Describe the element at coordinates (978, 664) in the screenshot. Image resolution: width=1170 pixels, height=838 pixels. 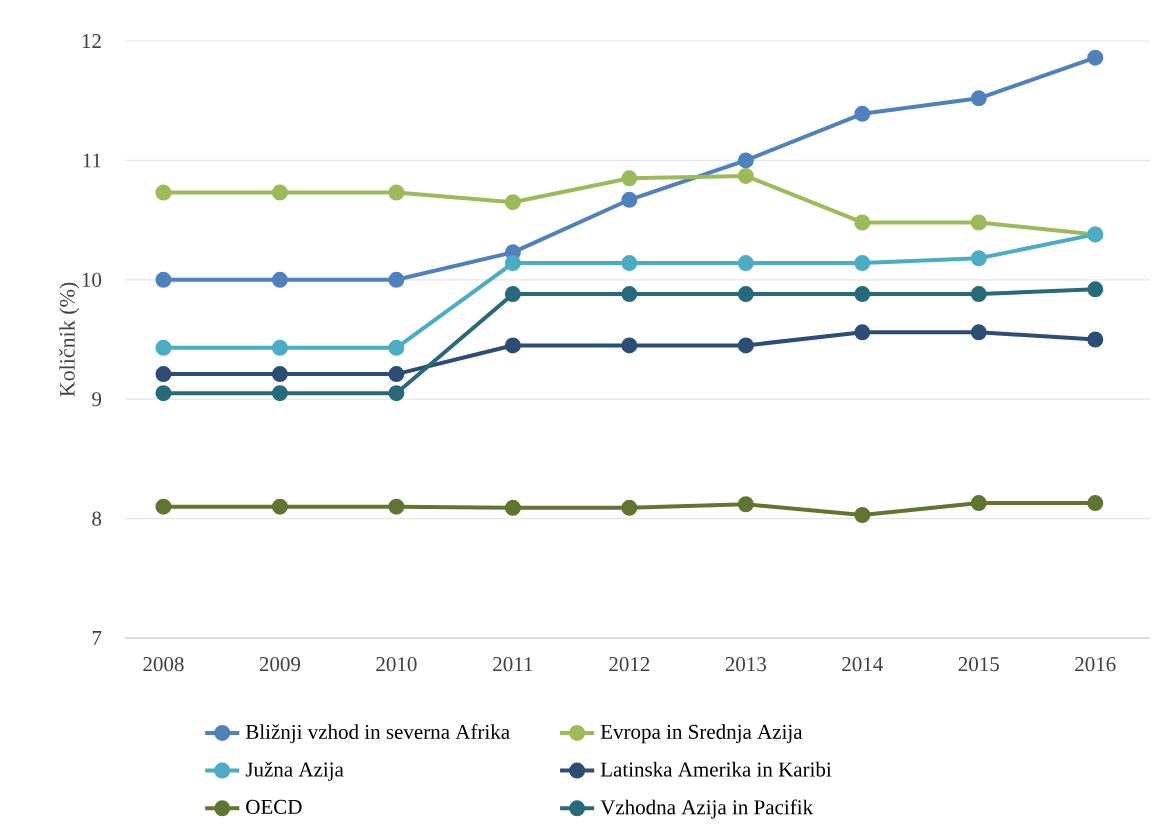
I see `x-tick-label: 2015` at that location.